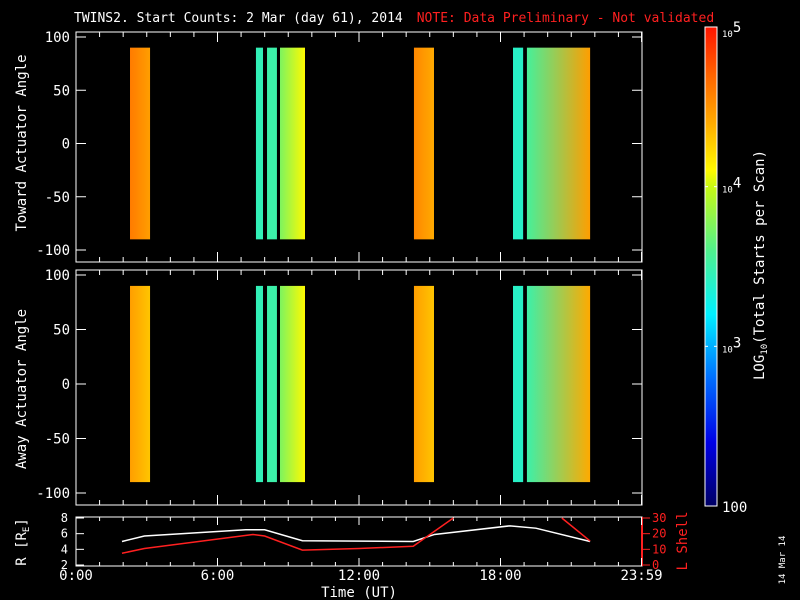 This screenshot has width=800, height=600. I want to click on r-line, so click(356, 534).